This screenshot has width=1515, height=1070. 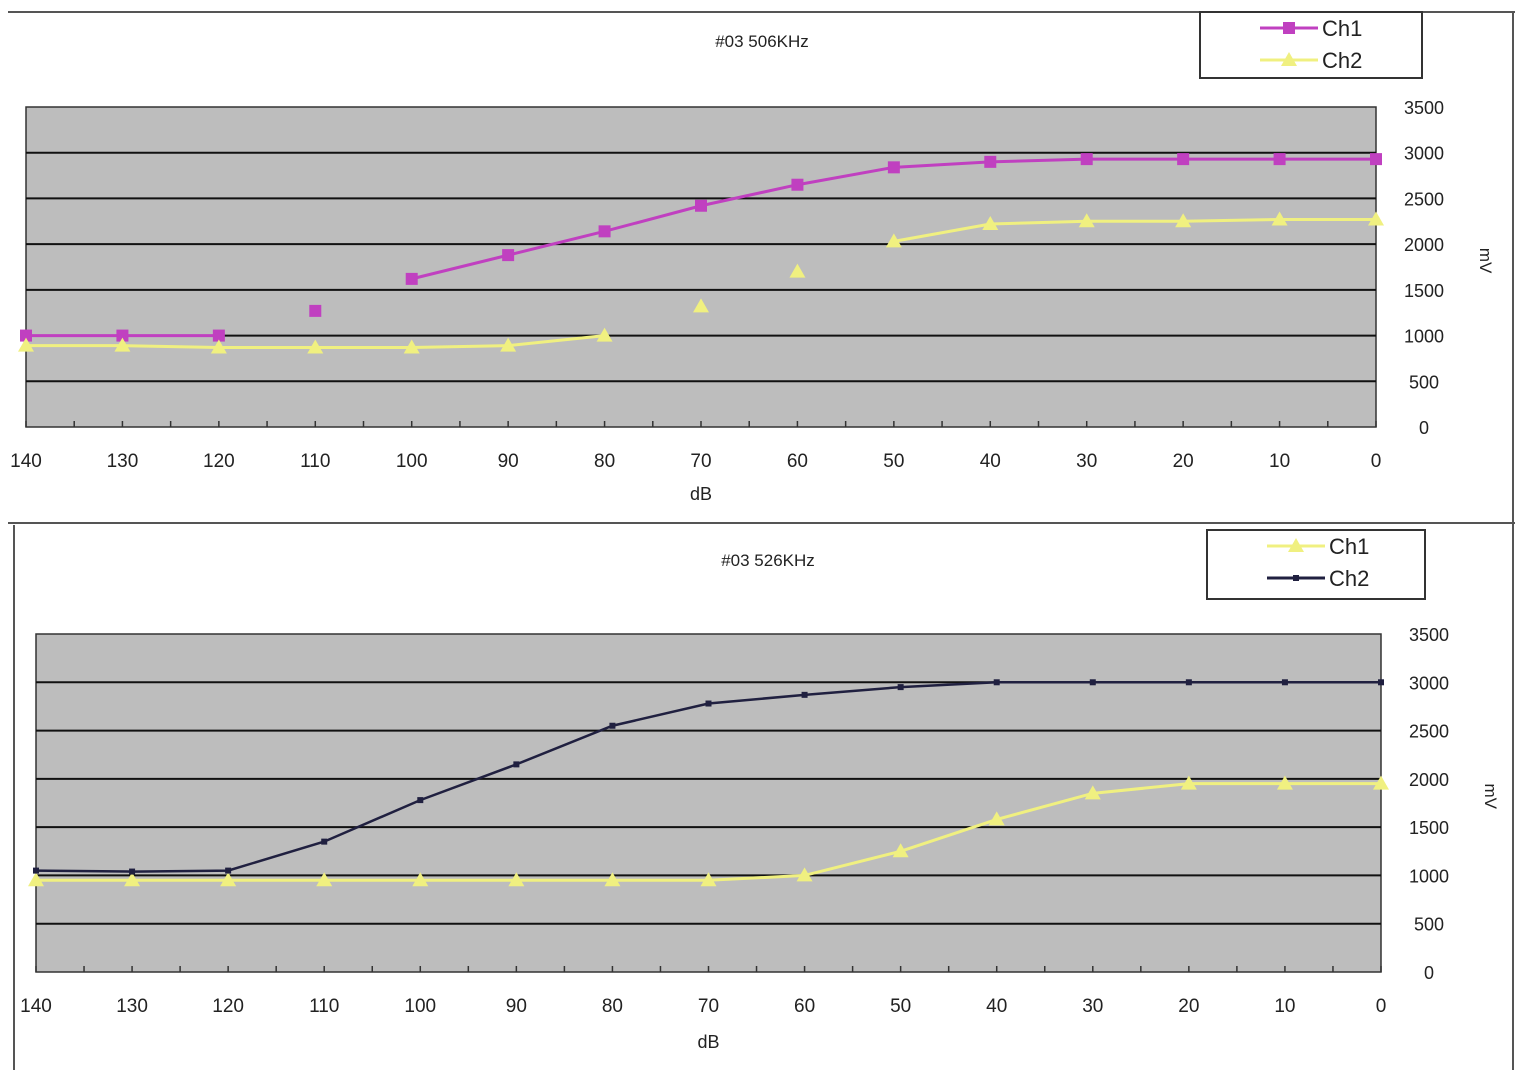 I want to click on x-tick-label-c1: 60, so click(x=804, y=1006).